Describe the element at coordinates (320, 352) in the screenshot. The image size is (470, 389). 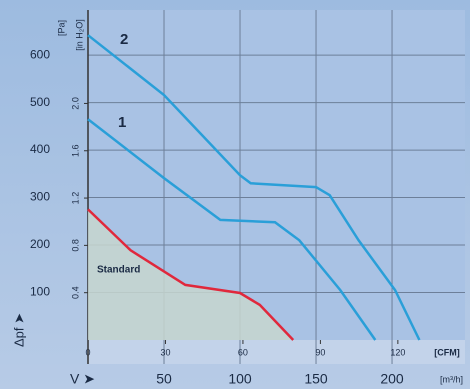
I see `x2-tick-label: 90` at that location.